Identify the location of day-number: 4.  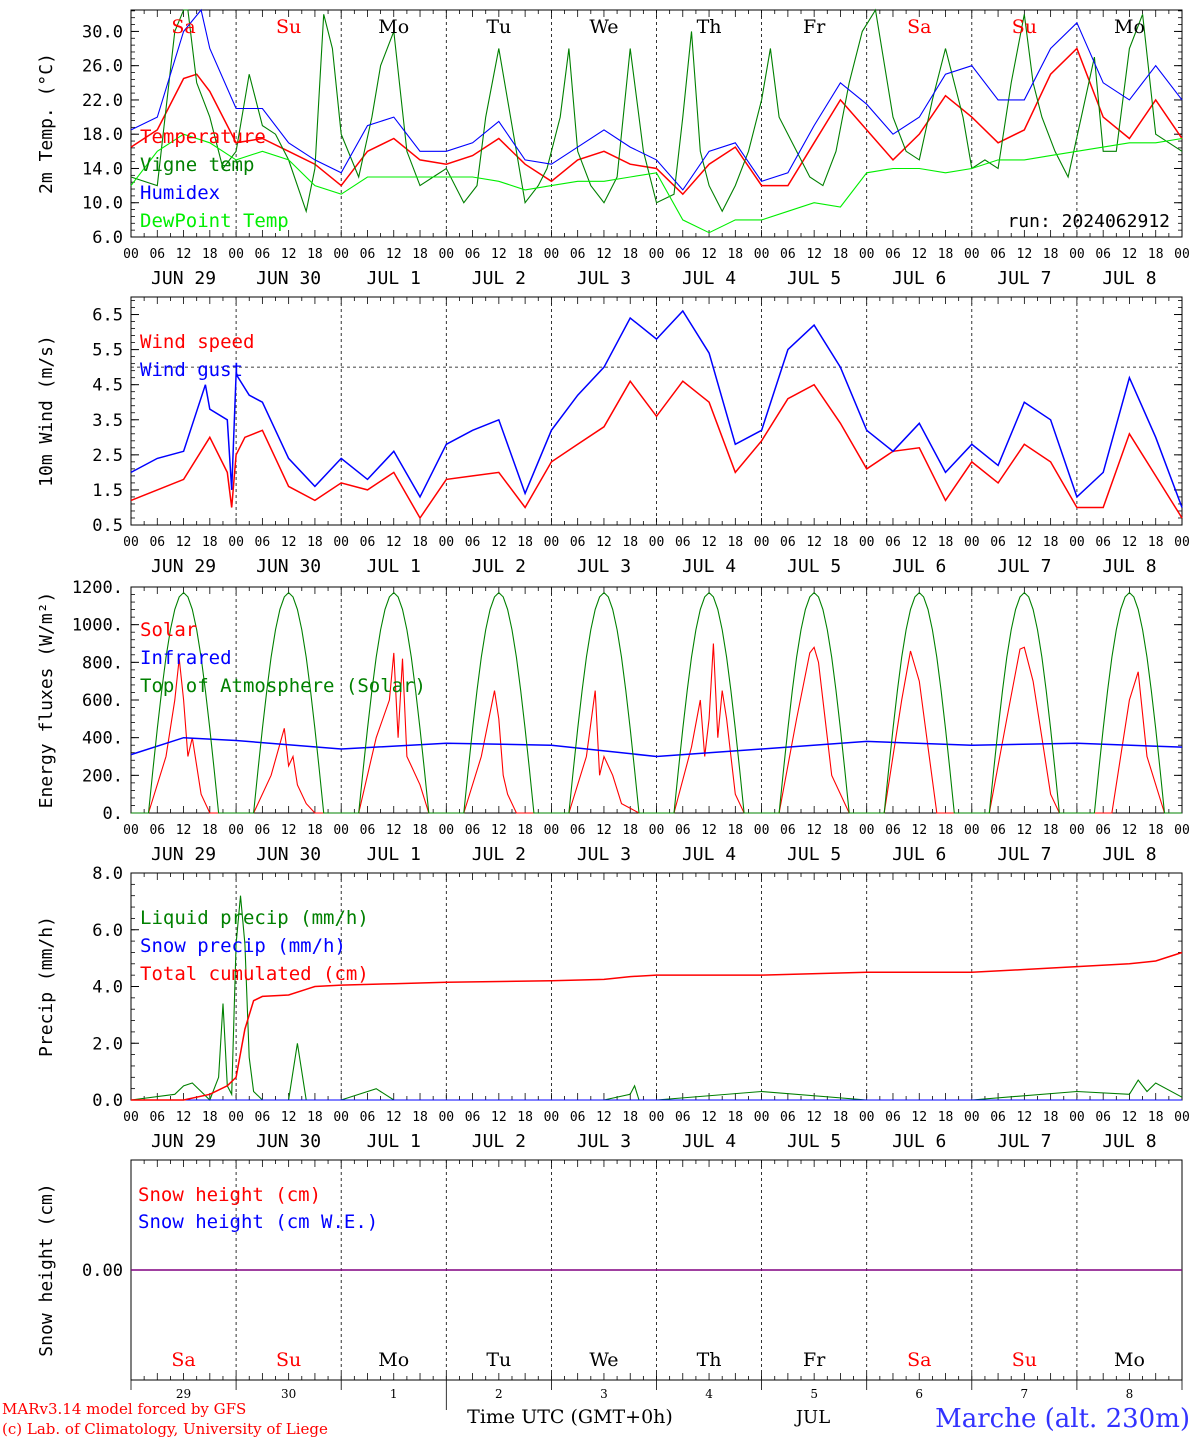
(709, 1394).